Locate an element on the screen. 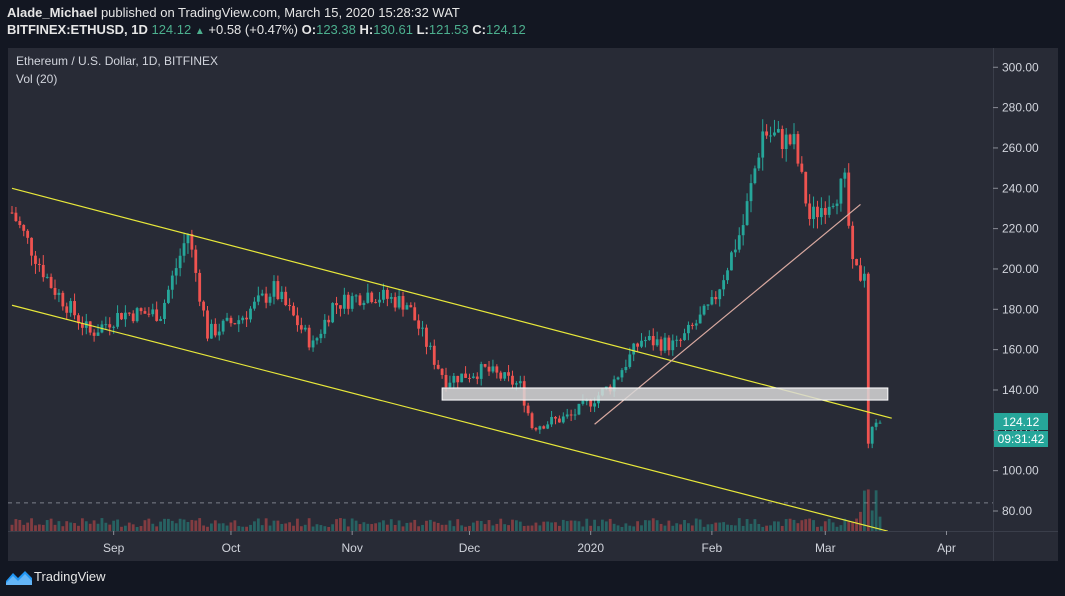 The height and width of the screenshot is (596, 1065). chart-legend-title: Ethereum / U.S. Dollar, 1D, BITFINEX is located at coordinates (117, 61).